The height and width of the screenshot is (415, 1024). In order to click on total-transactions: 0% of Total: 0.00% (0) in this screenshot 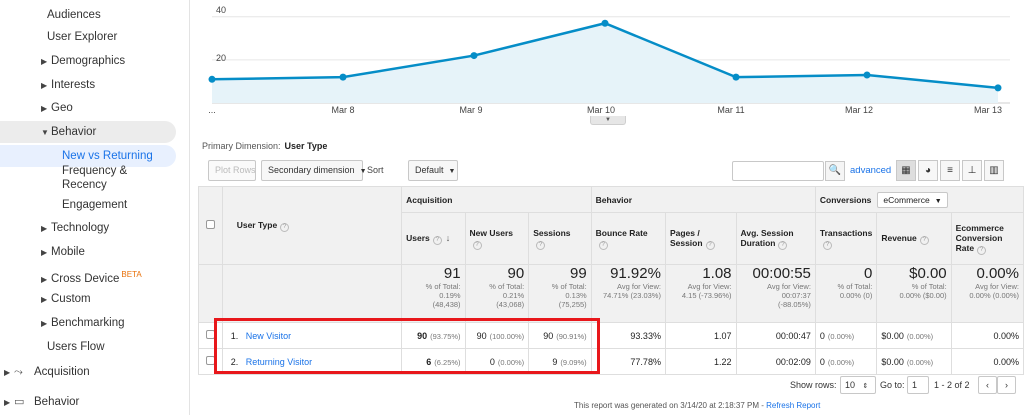, I will do `click(846, 293)`.